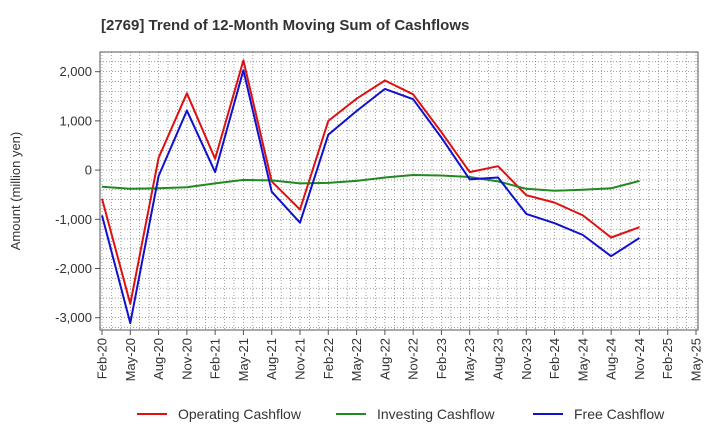  What do you see at coordinates (158, 359) in the screenshot?
I see `x-tick-label: Aug-20` at bounding box center [158, 359].